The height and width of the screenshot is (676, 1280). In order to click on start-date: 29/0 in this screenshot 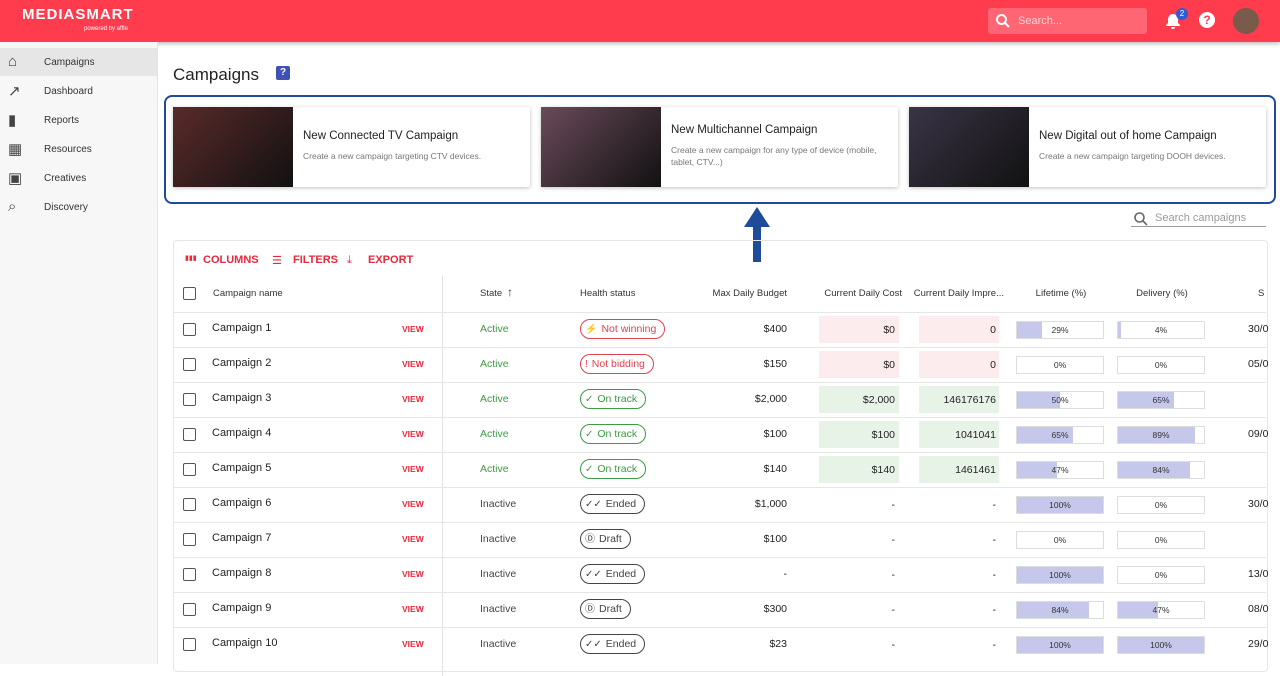, I will do `click(1258, 644)`.